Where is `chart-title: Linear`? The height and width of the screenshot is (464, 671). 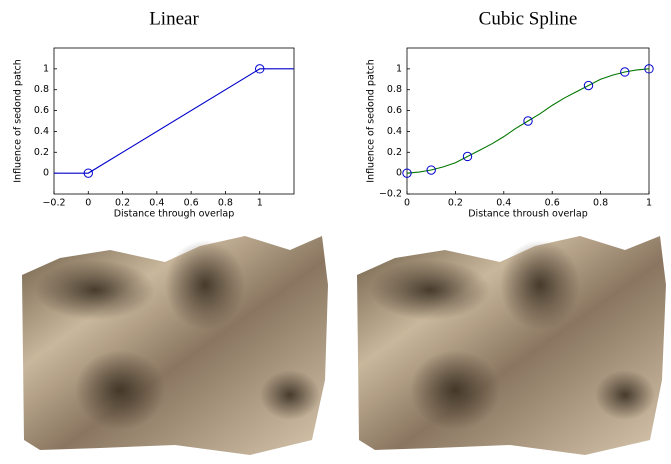 chart-title: Linear is located at coordinates (174, 18).